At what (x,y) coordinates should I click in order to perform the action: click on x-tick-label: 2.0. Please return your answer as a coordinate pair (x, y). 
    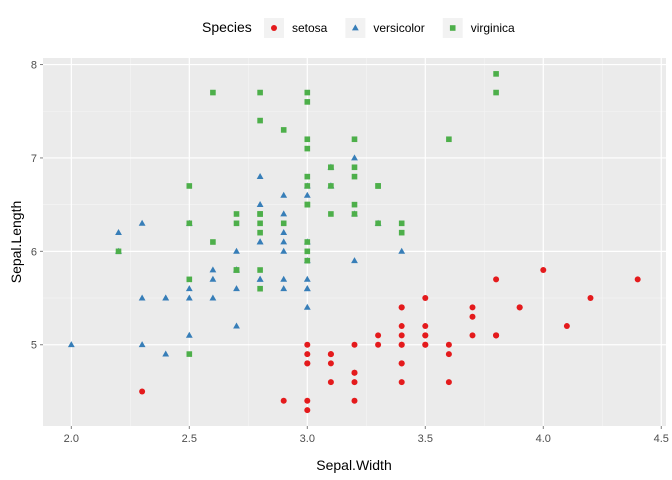
    Looking at the image, I should click on (71, 439).